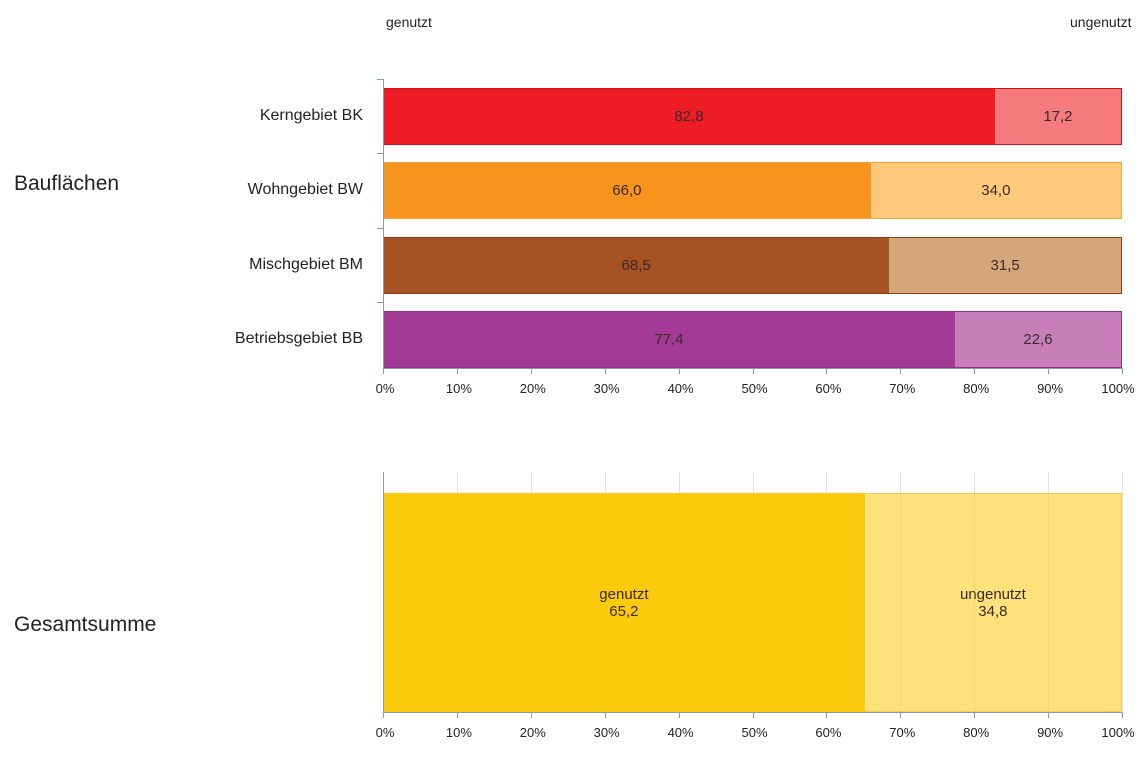 The width and height of the screenshot is (1146, 762). I want to click on top-x-tick-label: 70%, so click(902, 388).